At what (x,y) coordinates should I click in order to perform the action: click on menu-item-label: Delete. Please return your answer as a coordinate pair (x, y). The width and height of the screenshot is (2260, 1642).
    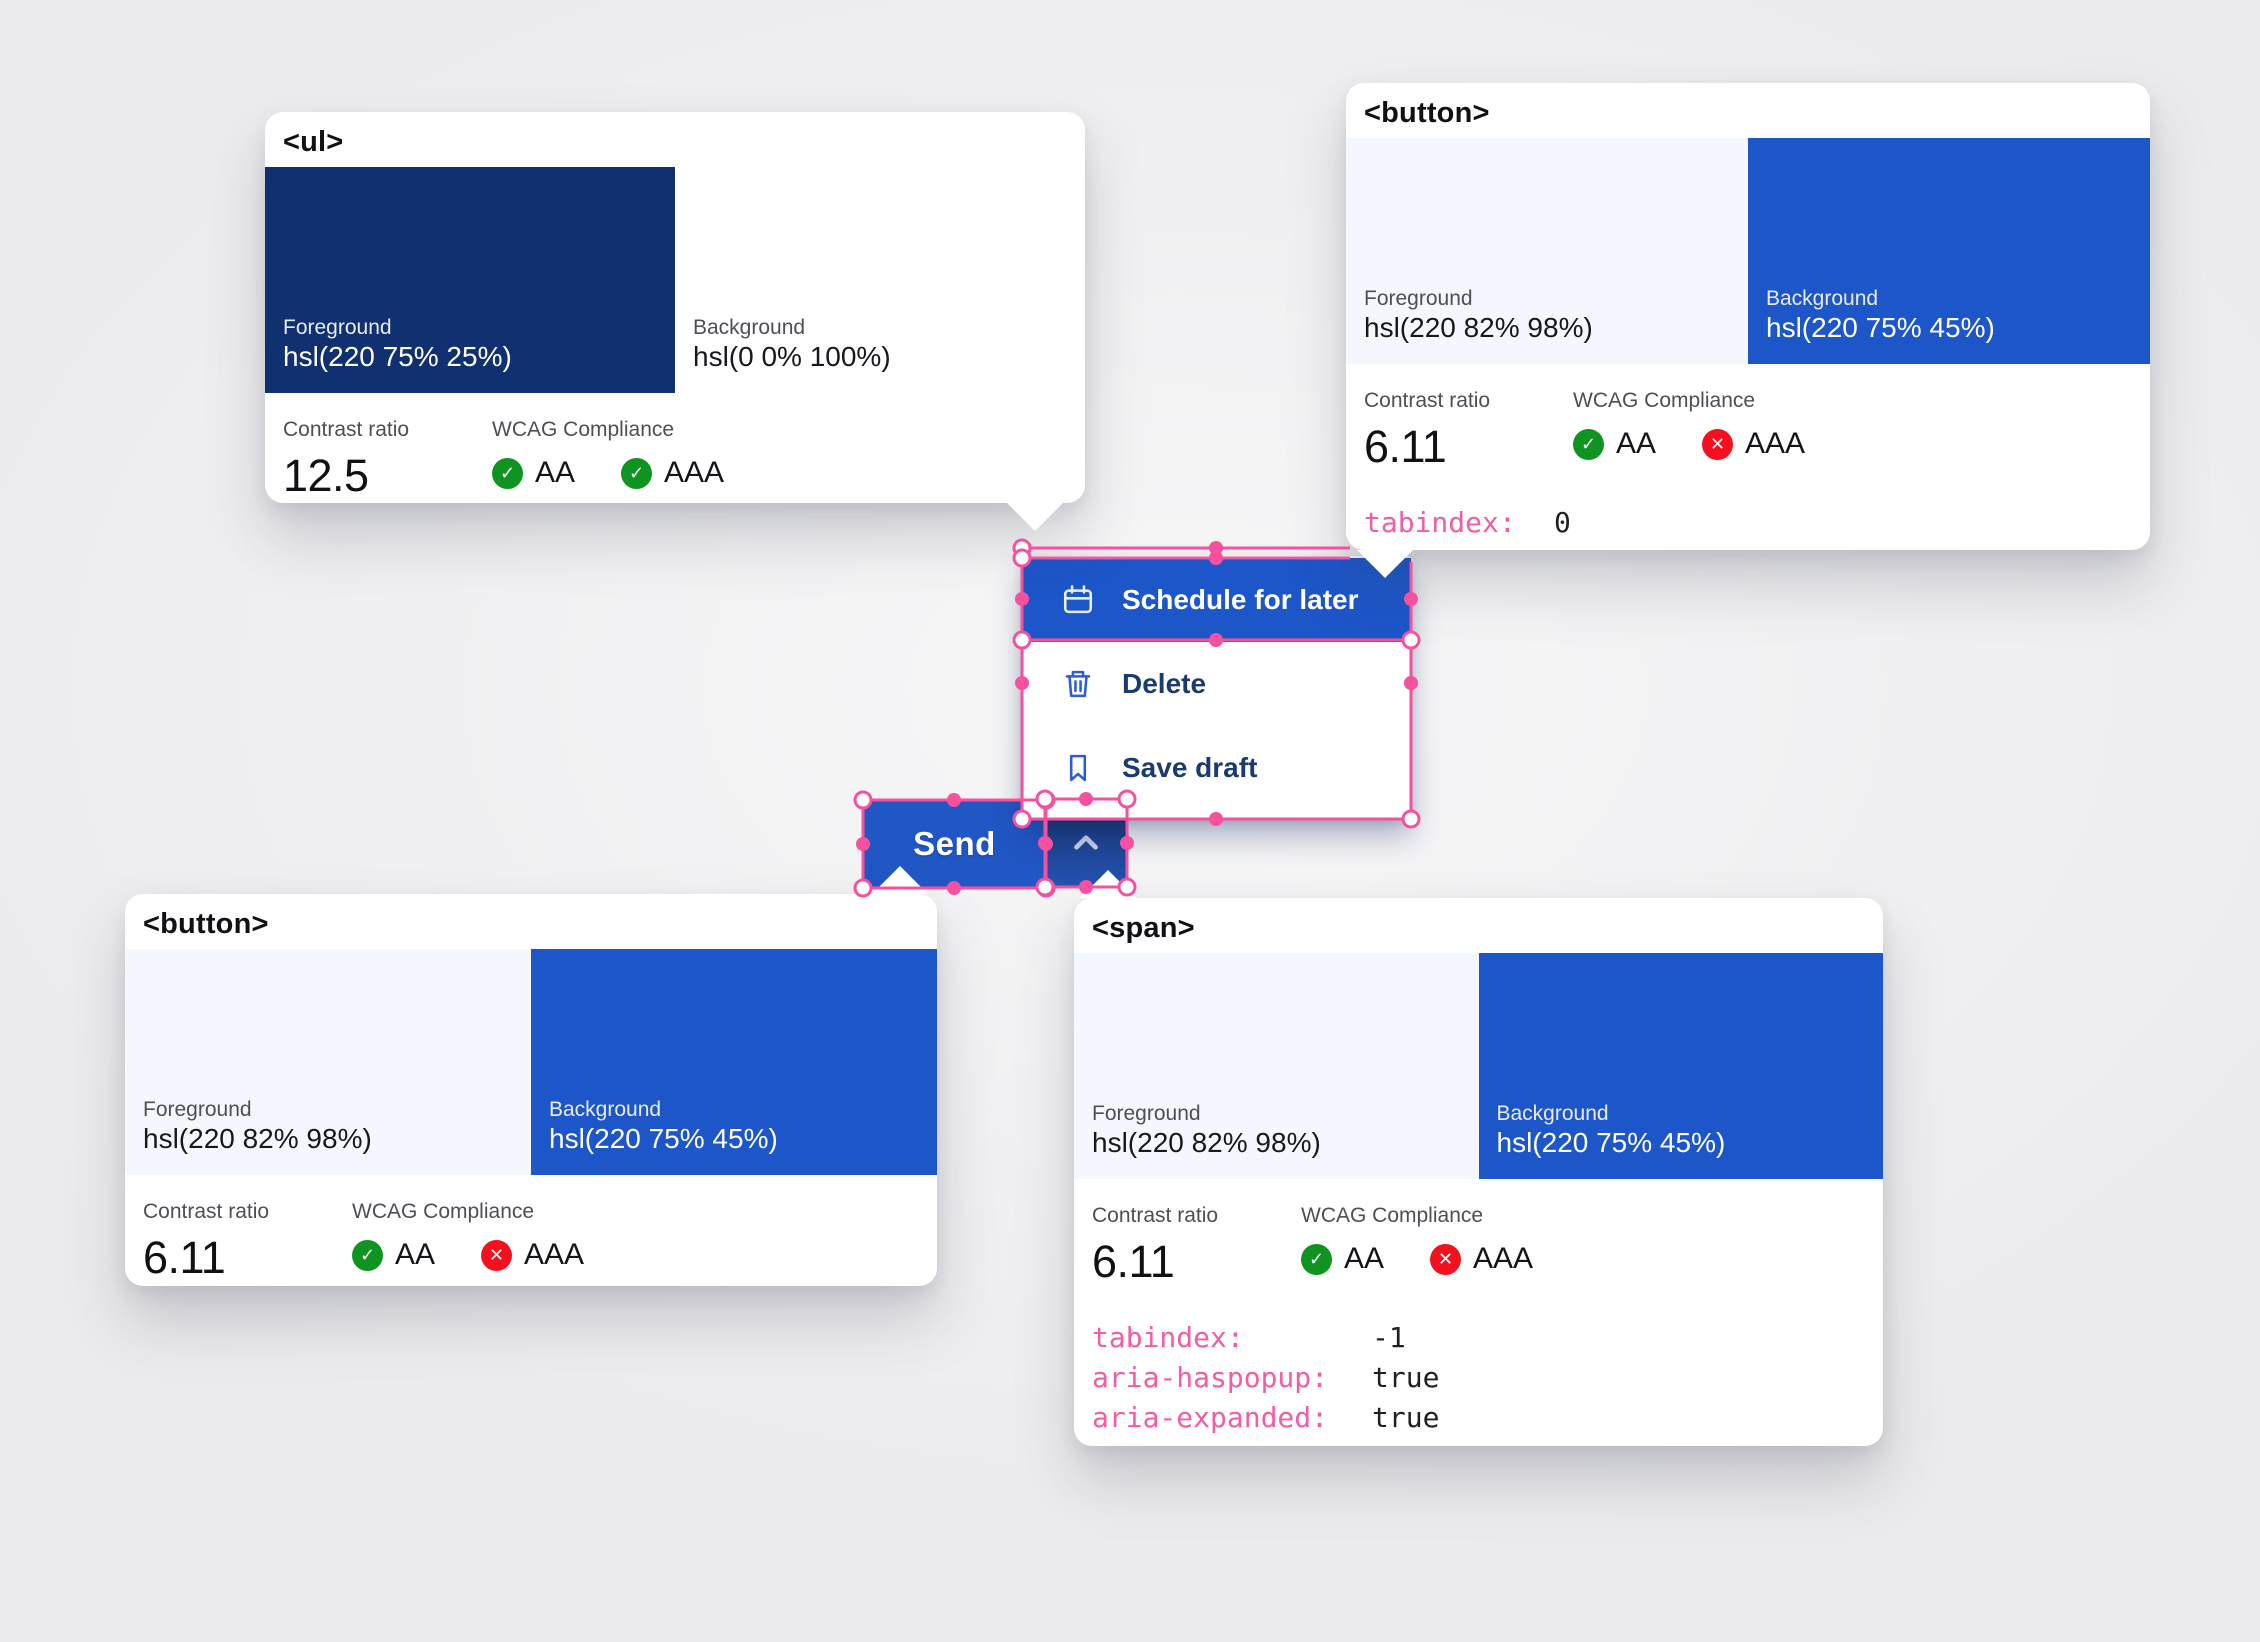
    Looking at the image, I should click on (1164, 683).